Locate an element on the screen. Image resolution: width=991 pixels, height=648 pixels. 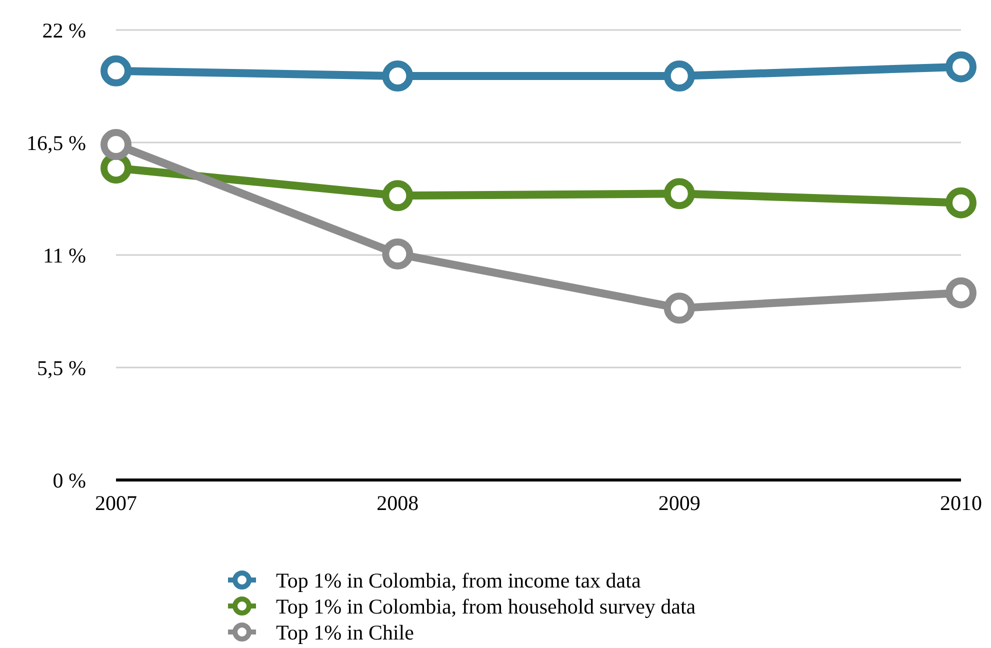
y-tick-label: 0 % is located at coordinates (69, 480).